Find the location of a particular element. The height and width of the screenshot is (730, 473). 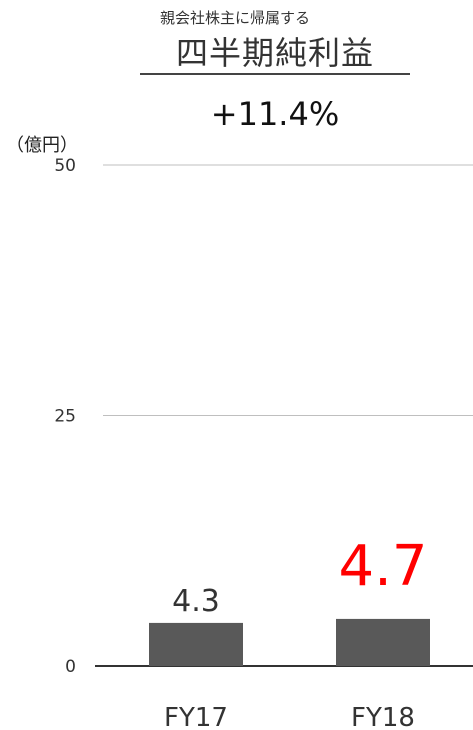

x-category-label: FY18 is located at coordinates (383, 716).